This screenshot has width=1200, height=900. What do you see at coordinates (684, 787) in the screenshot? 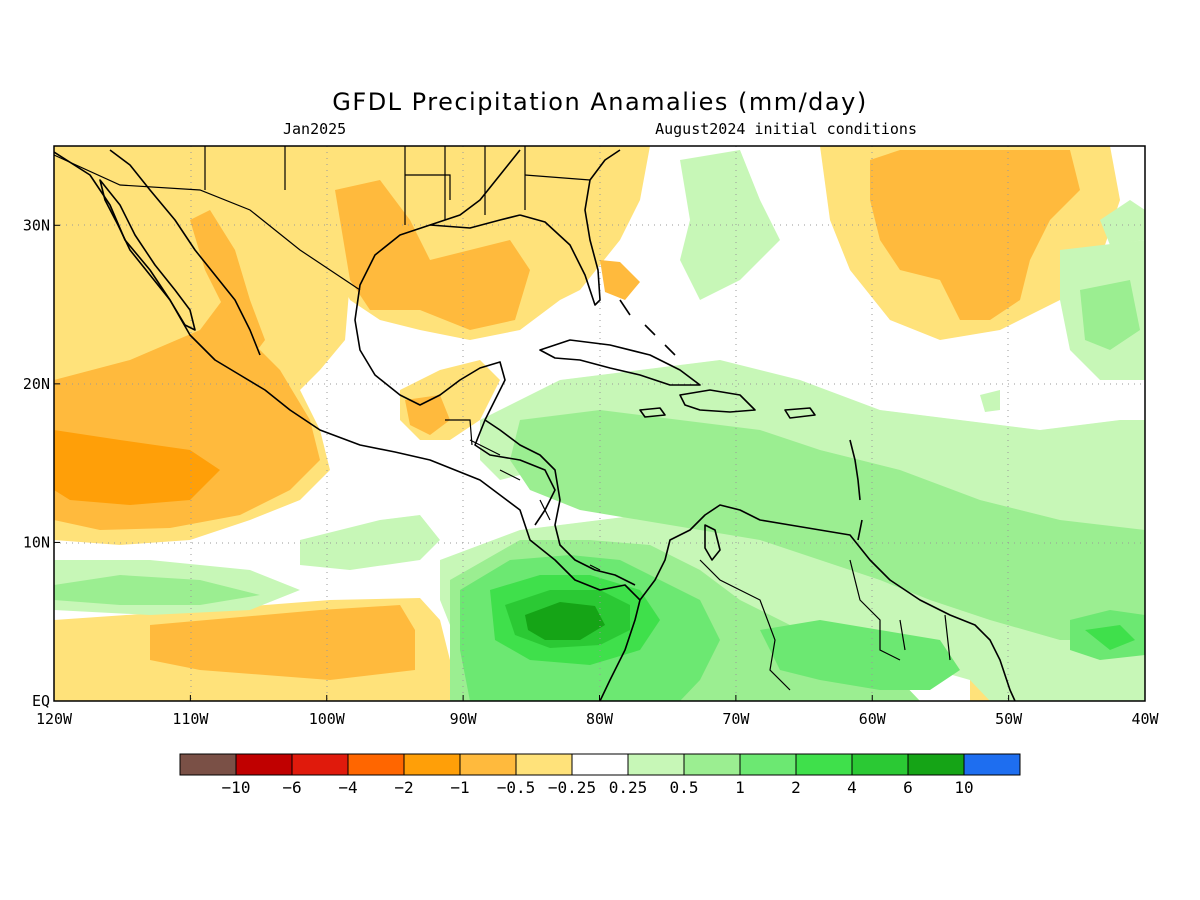
I see `colorbar-label: 0.5` at bounding box center [684, 787].